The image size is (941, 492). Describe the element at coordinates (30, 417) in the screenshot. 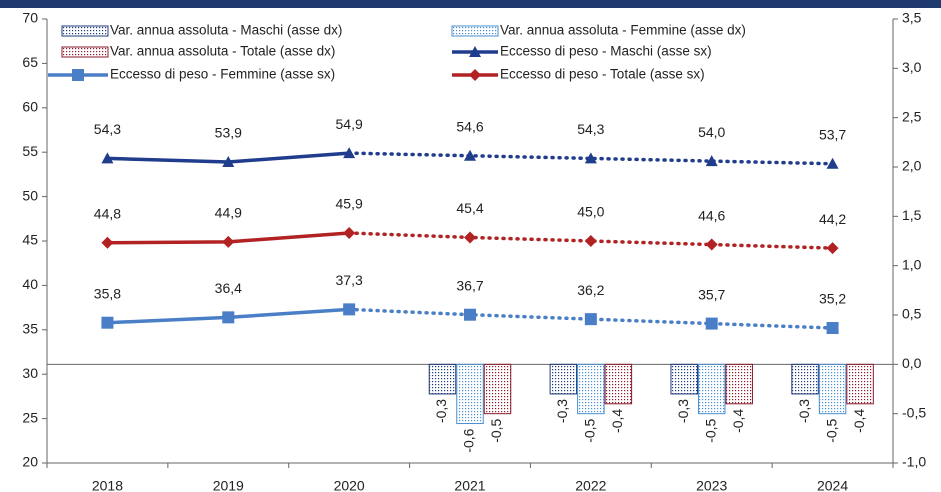

I see `y-tick-label: 25` at that location.